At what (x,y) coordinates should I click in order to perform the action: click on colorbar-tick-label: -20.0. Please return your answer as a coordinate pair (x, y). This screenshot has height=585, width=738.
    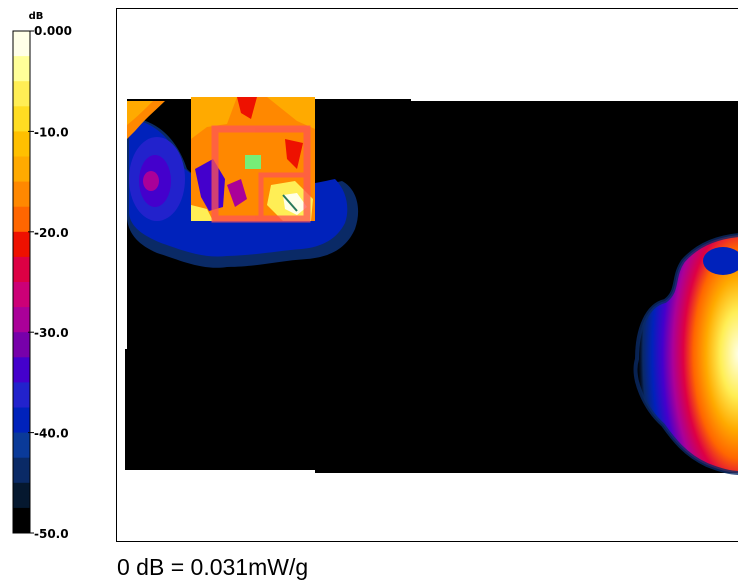
    Looking at the image, I should click on (51, 233).